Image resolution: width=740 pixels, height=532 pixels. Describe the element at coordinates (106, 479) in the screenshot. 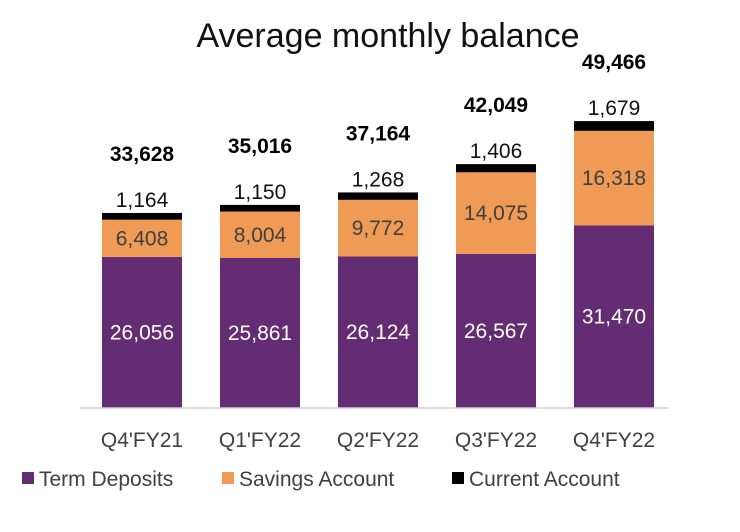

I see `legend-label-term-deposits: Term Deposits` at that location.